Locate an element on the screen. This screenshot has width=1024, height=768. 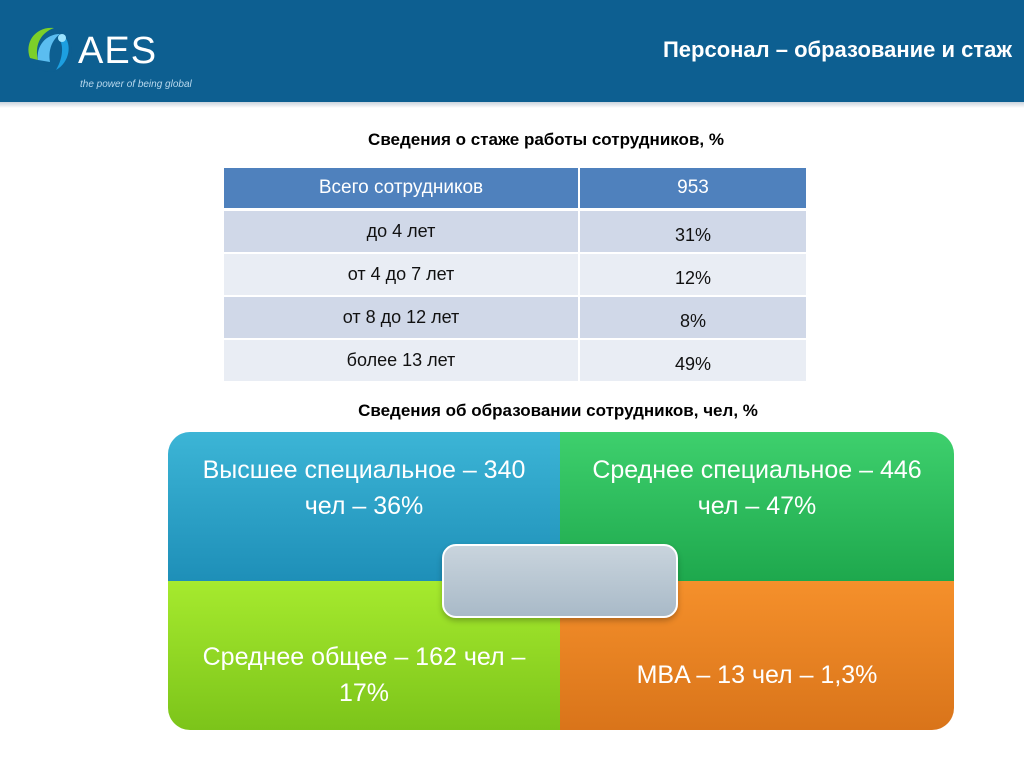
aes-logo: AES the power of being global is located at coordinates (106, 56).